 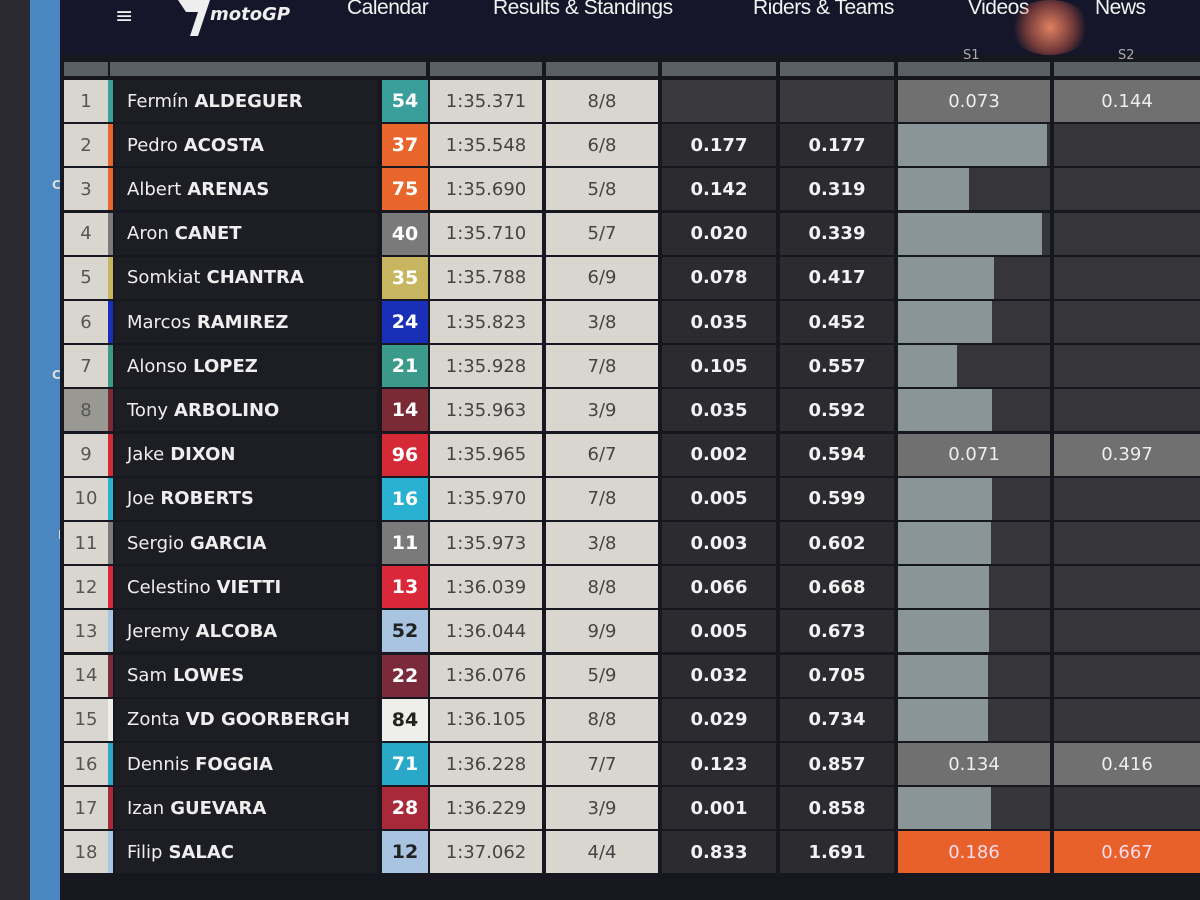 I want to click on laps: 3/8, so click(x=602, y=543).